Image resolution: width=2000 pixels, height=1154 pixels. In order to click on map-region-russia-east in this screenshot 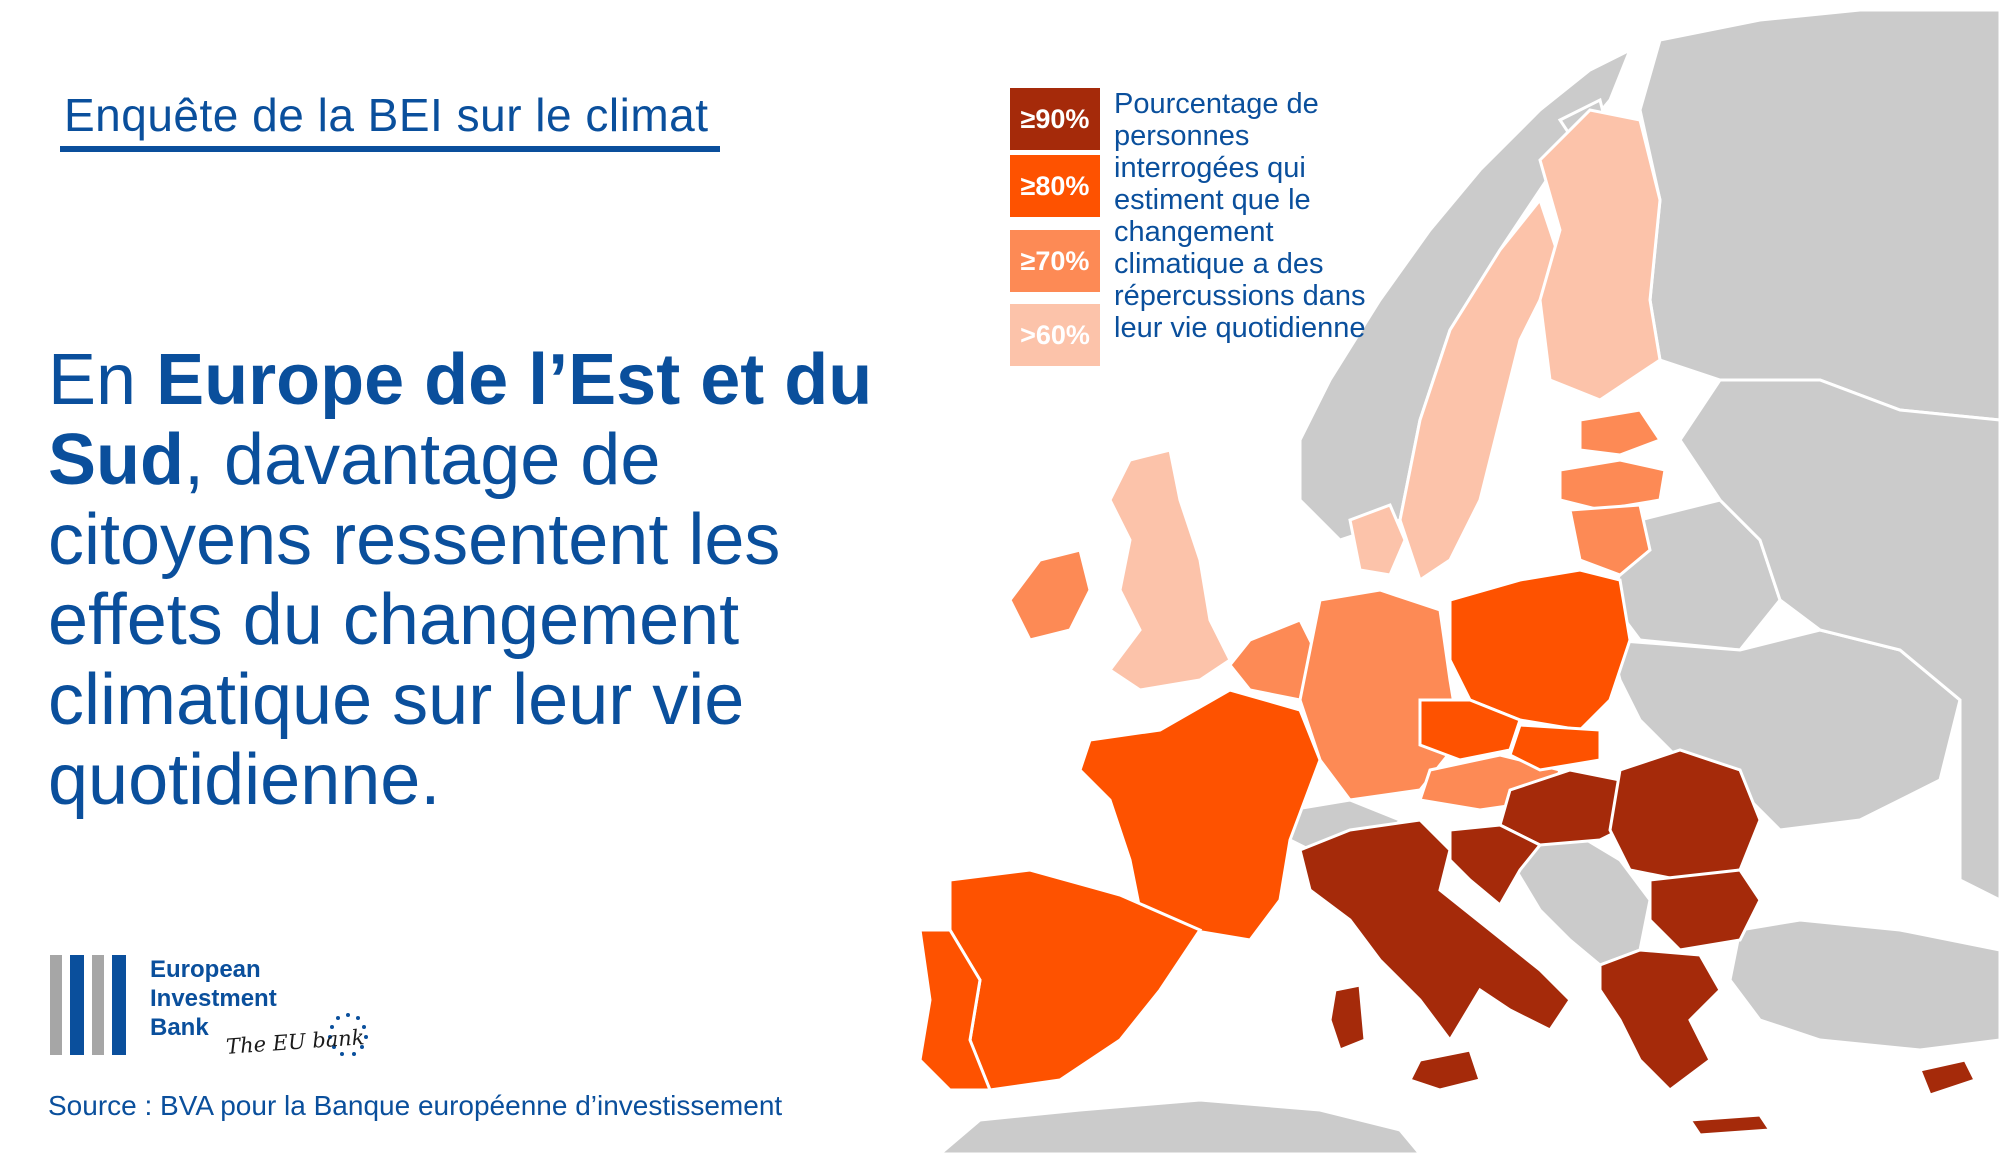, I will do `click(1839, 640)`.